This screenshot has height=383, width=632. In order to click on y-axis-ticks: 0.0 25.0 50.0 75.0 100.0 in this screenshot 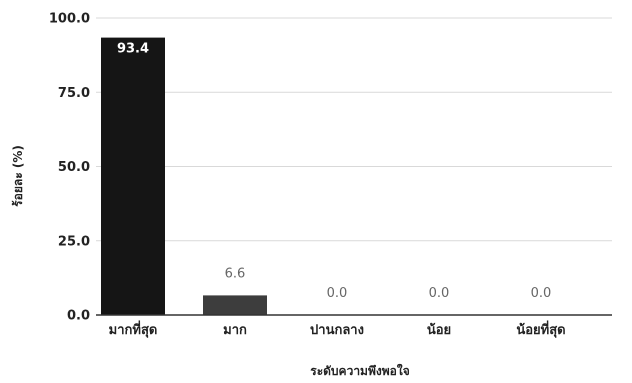, I will do `click(69, 168)`.